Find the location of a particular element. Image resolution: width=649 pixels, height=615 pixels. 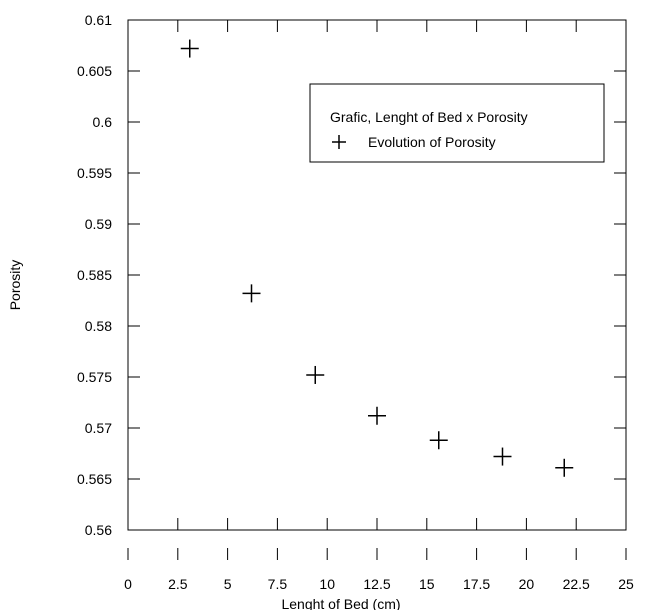

y-tick-label: 0.585 is located at coordinates (94, 275).